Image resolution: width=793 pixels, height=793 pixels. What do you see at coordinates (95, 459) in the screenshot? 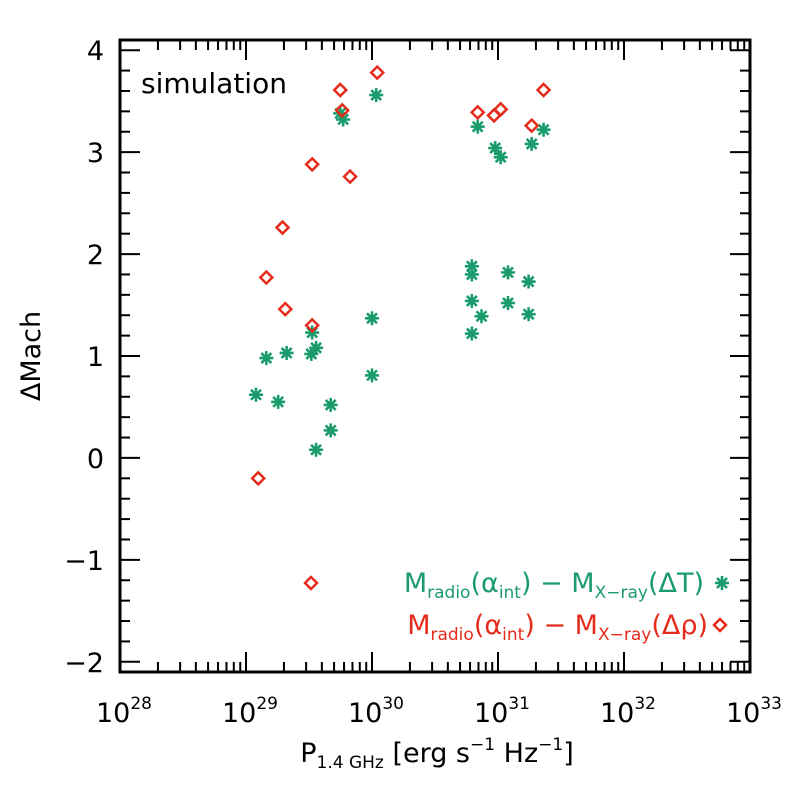
I see `y-tick-label: 0` at bounding box center [95, 459].